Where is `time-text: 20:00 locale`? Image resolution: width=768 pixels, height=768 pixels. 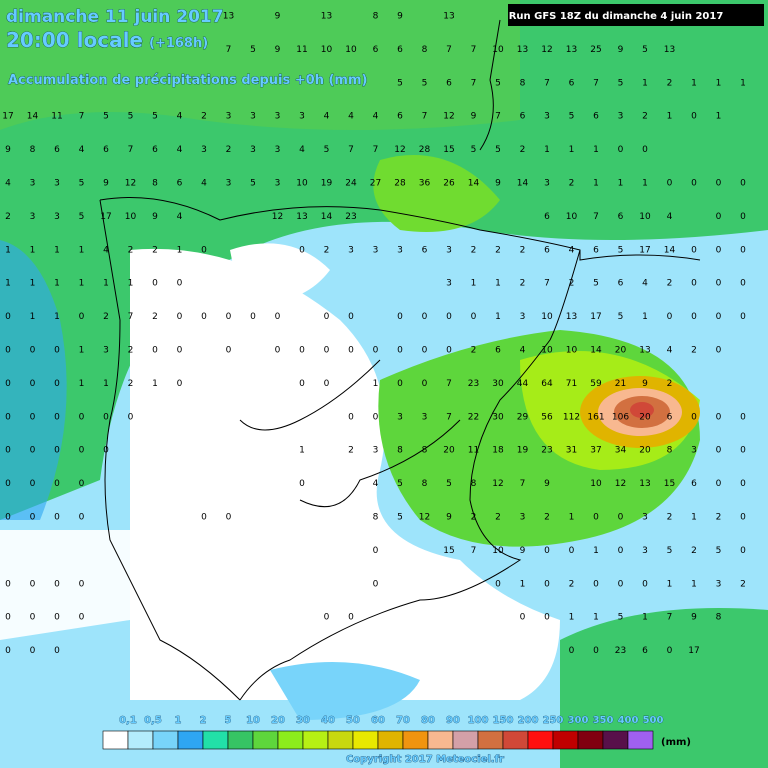 time-text: 20:00 locale is located at coordinates (74, 40).